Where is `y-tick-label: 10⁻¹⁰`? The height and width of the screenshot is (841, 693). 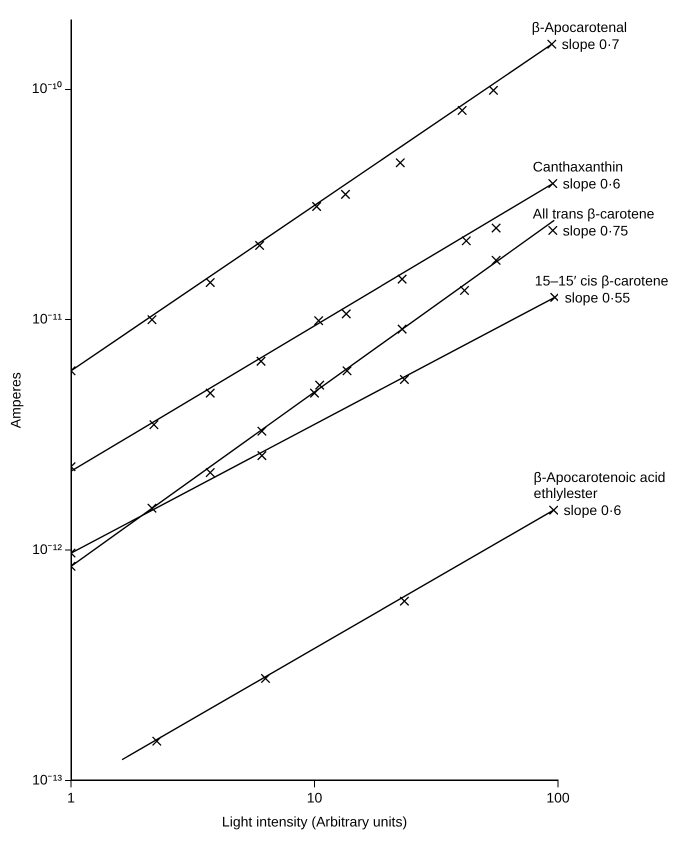 y-tick-label: 10⁻¹⁰ is located at coordinates (47, 88).